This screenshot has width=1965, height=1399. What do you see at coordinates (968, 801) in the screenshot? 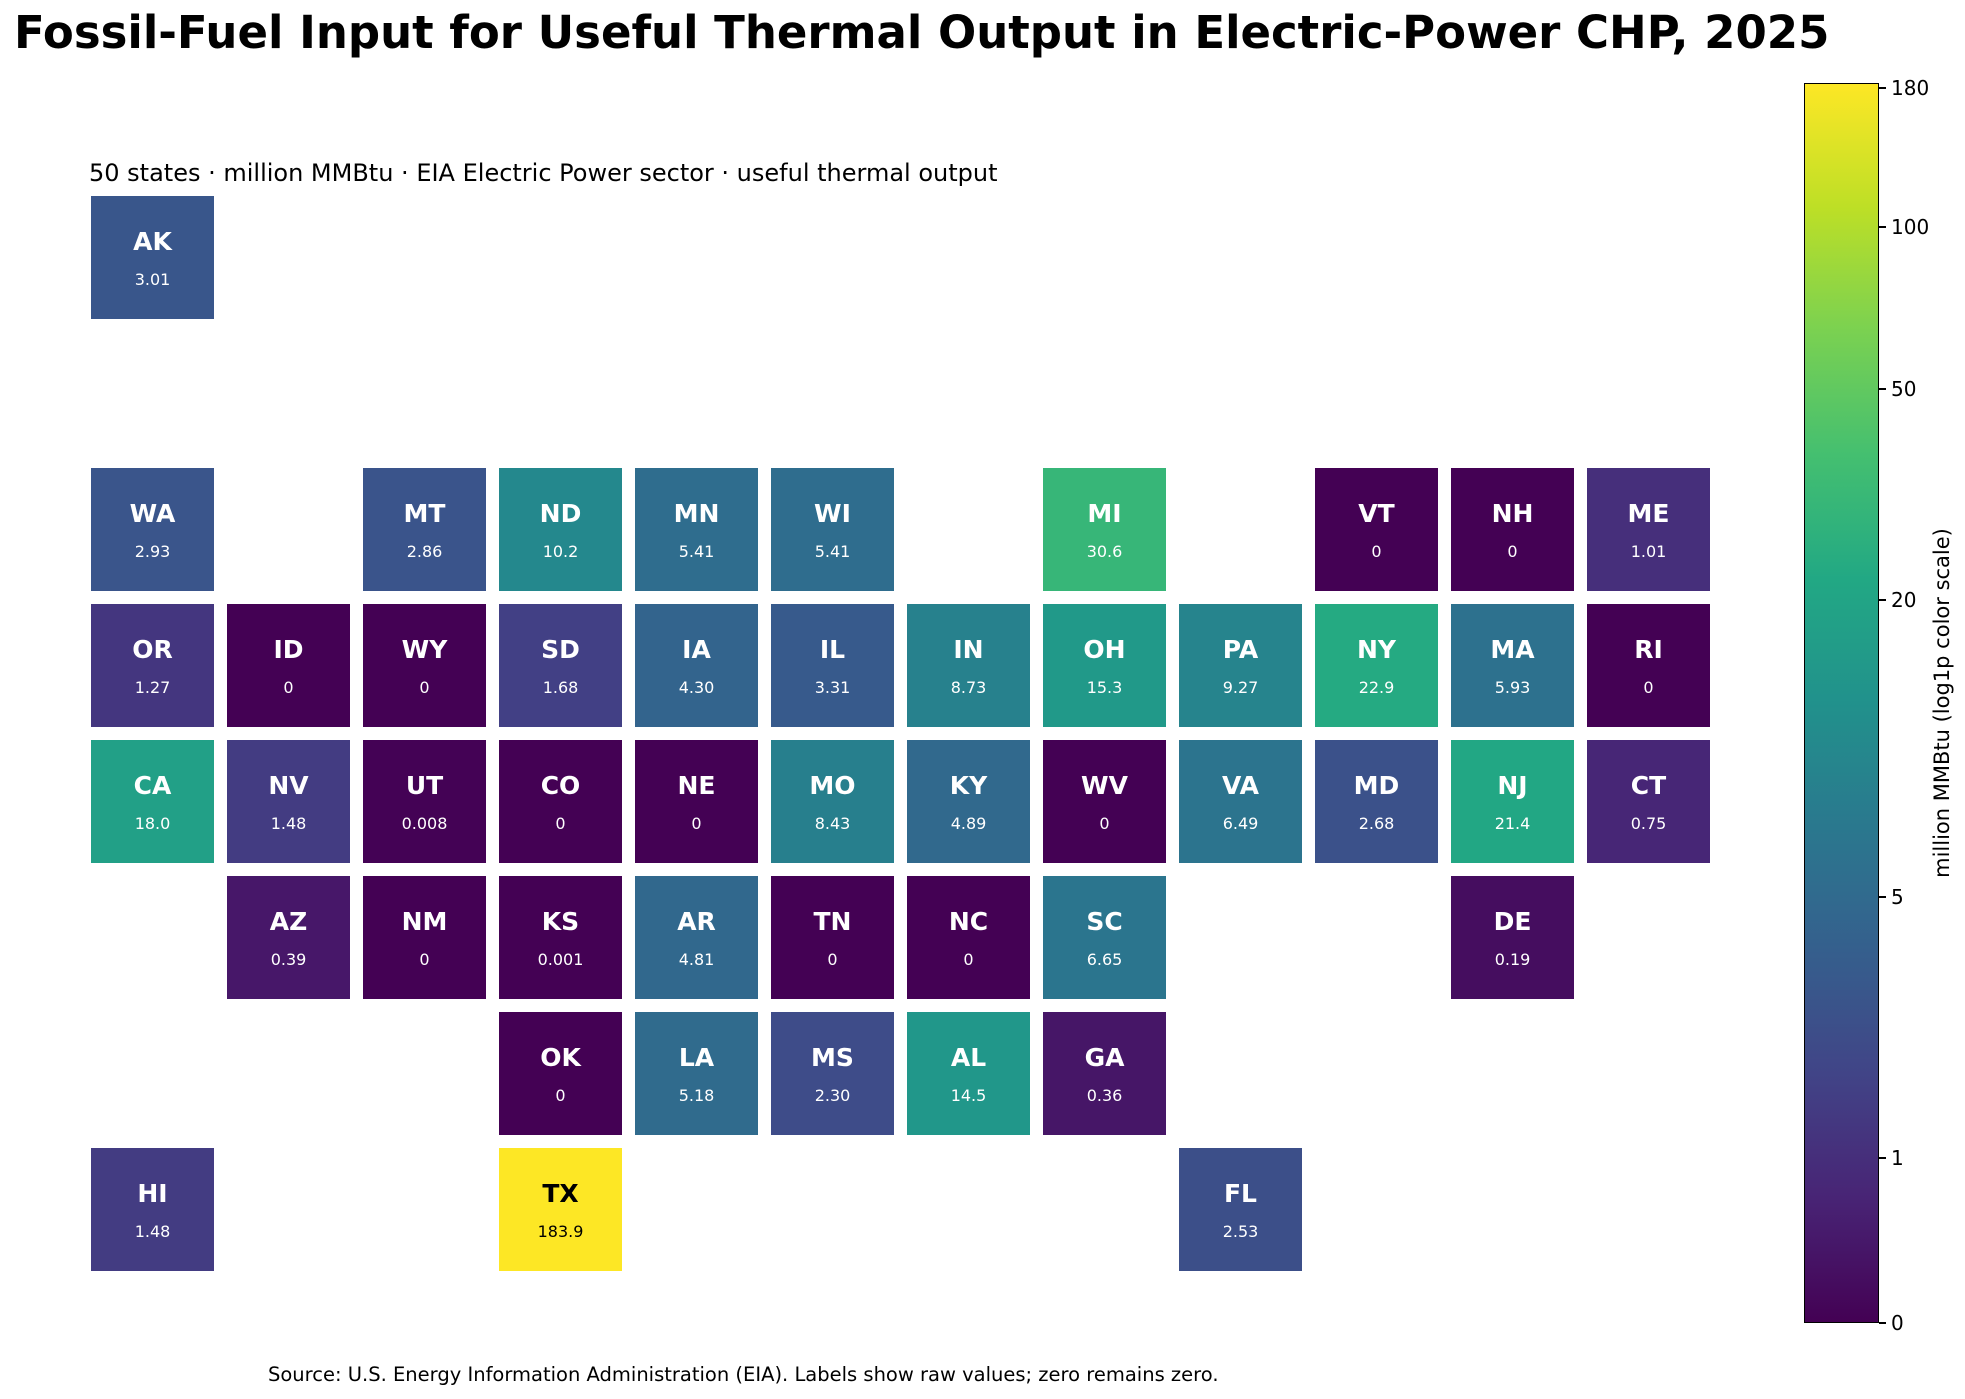
I see `state-tile-ky: KY 4.89` at bounding box center [968, 801].